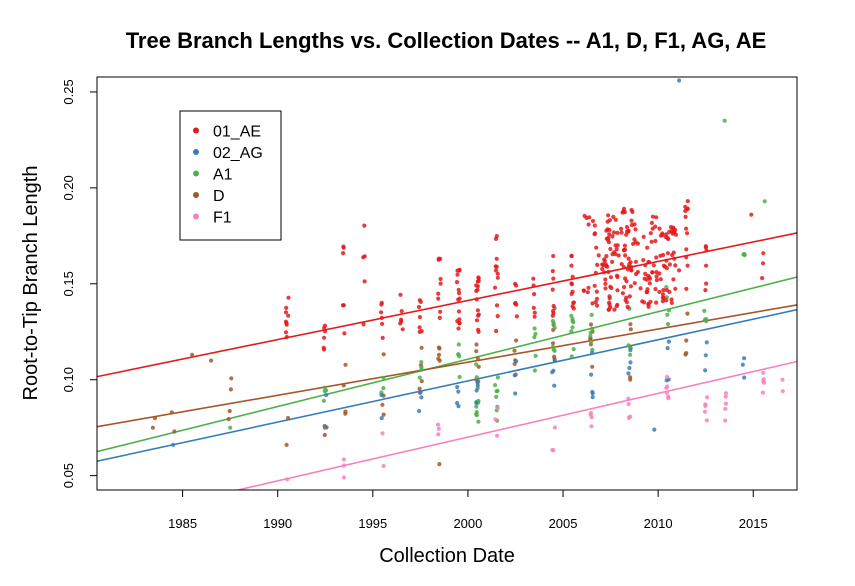 This screenshot has width=855, height=586. Describe the element at coordinates (277, 523) in the screenshot. I see `x-tick-label: 1990` at that location.